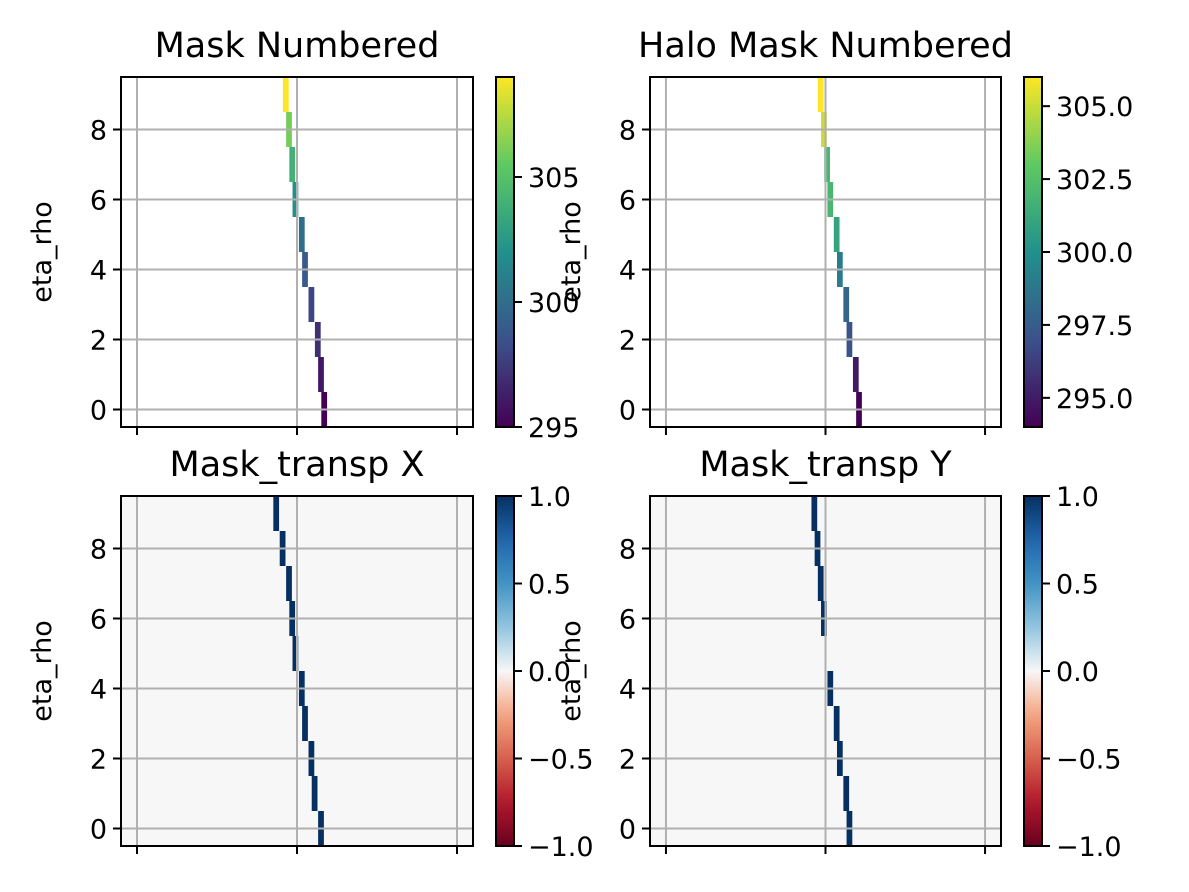  What do you see at coordinates (1094, 107) in the screenshot?
I see `colorbar-tick-label: 305.0` at bounding box center [1094, 107].